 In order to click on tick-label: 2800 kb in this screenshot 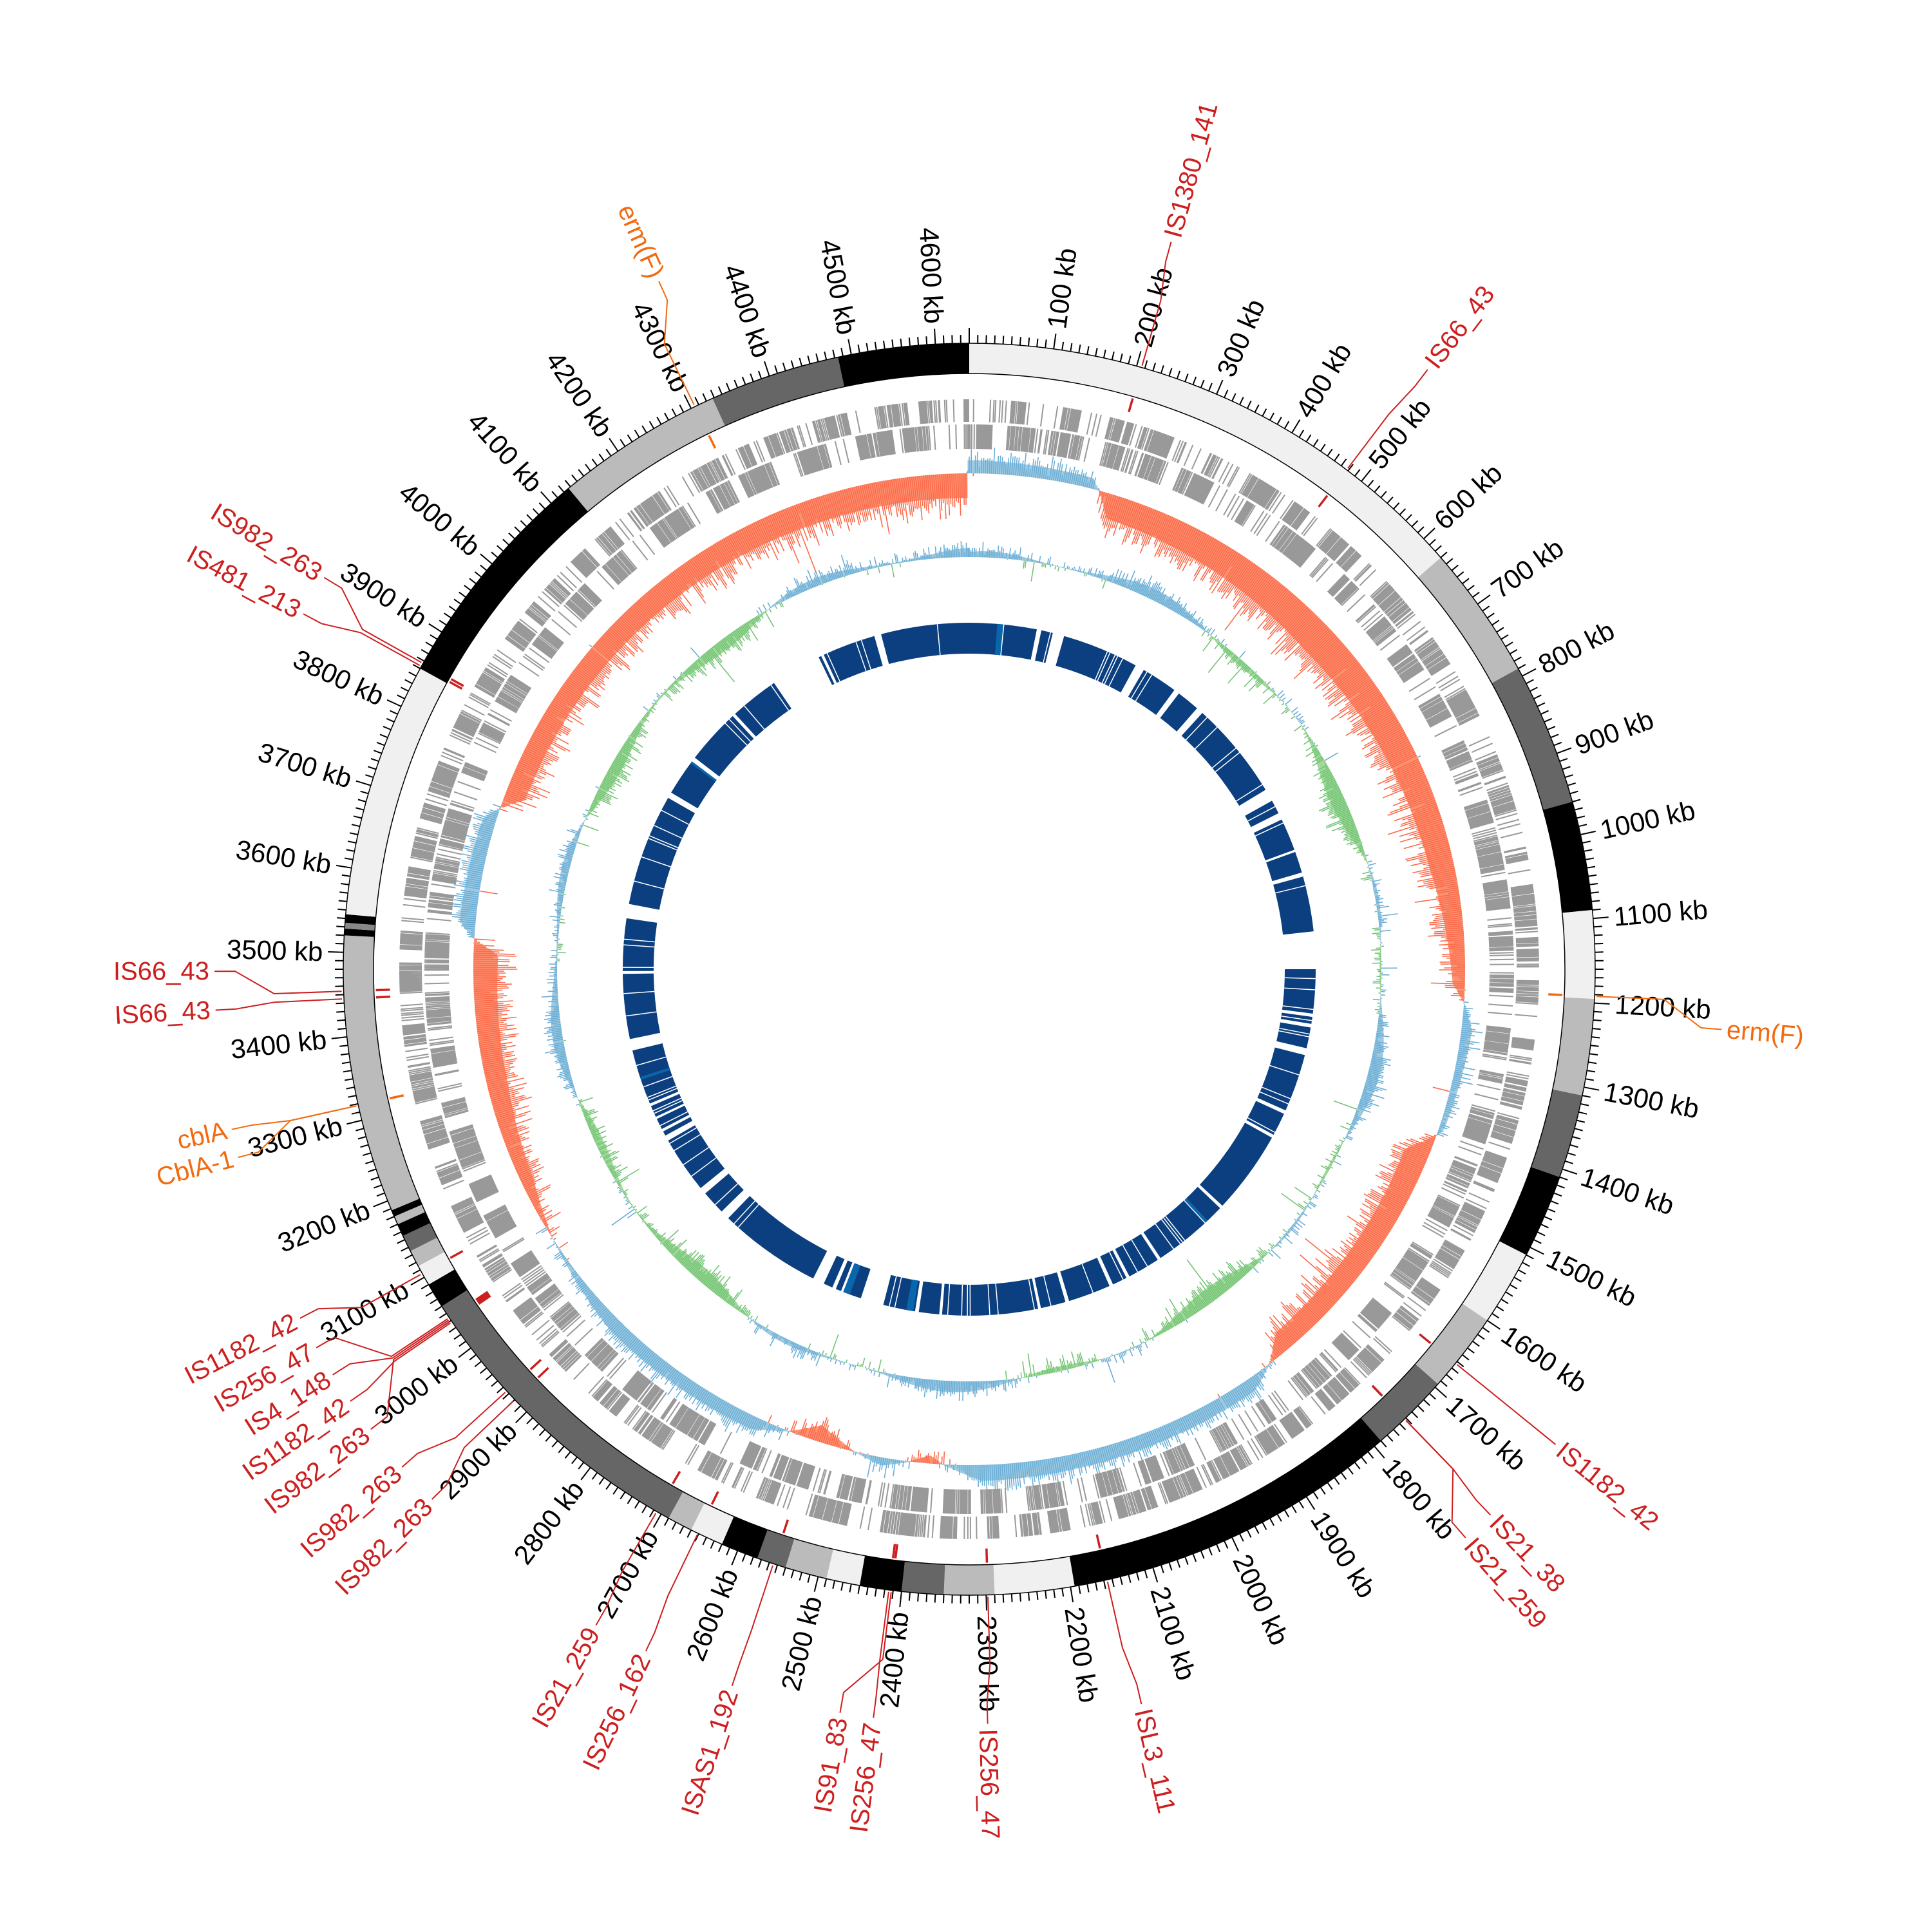, I will do `click(548, 1522)`.